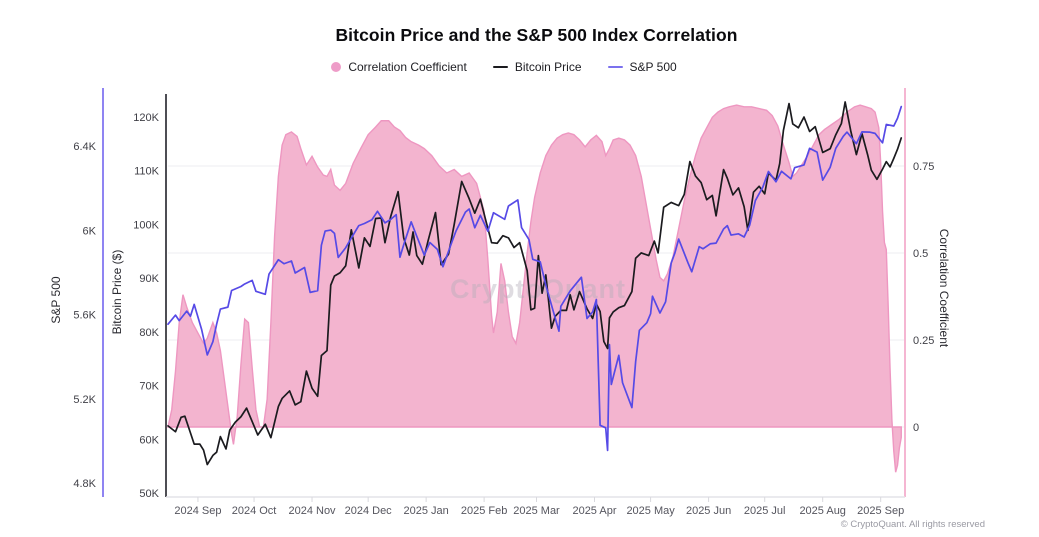  I want to click on x-tick-label: 2024 Dec, so click(369, 511).